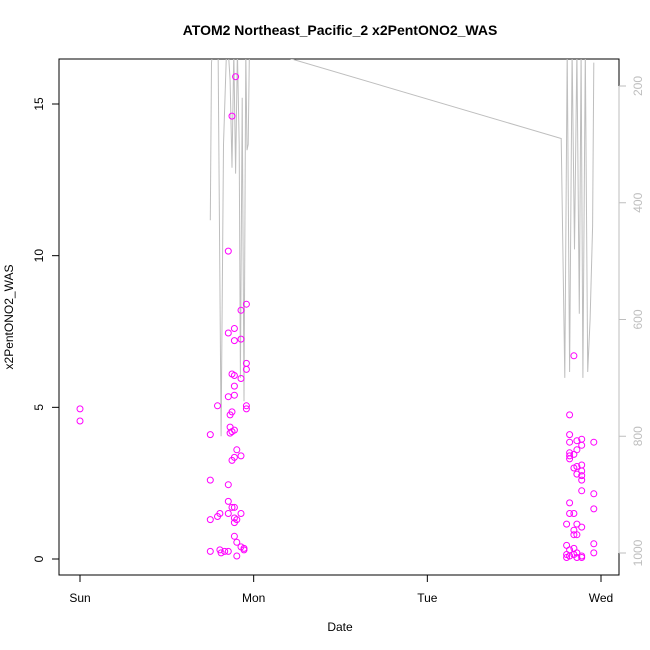 The image size is (650, 650). I want to click on y-axis-label: x2PentONO2_WAS, so click(9, 317).